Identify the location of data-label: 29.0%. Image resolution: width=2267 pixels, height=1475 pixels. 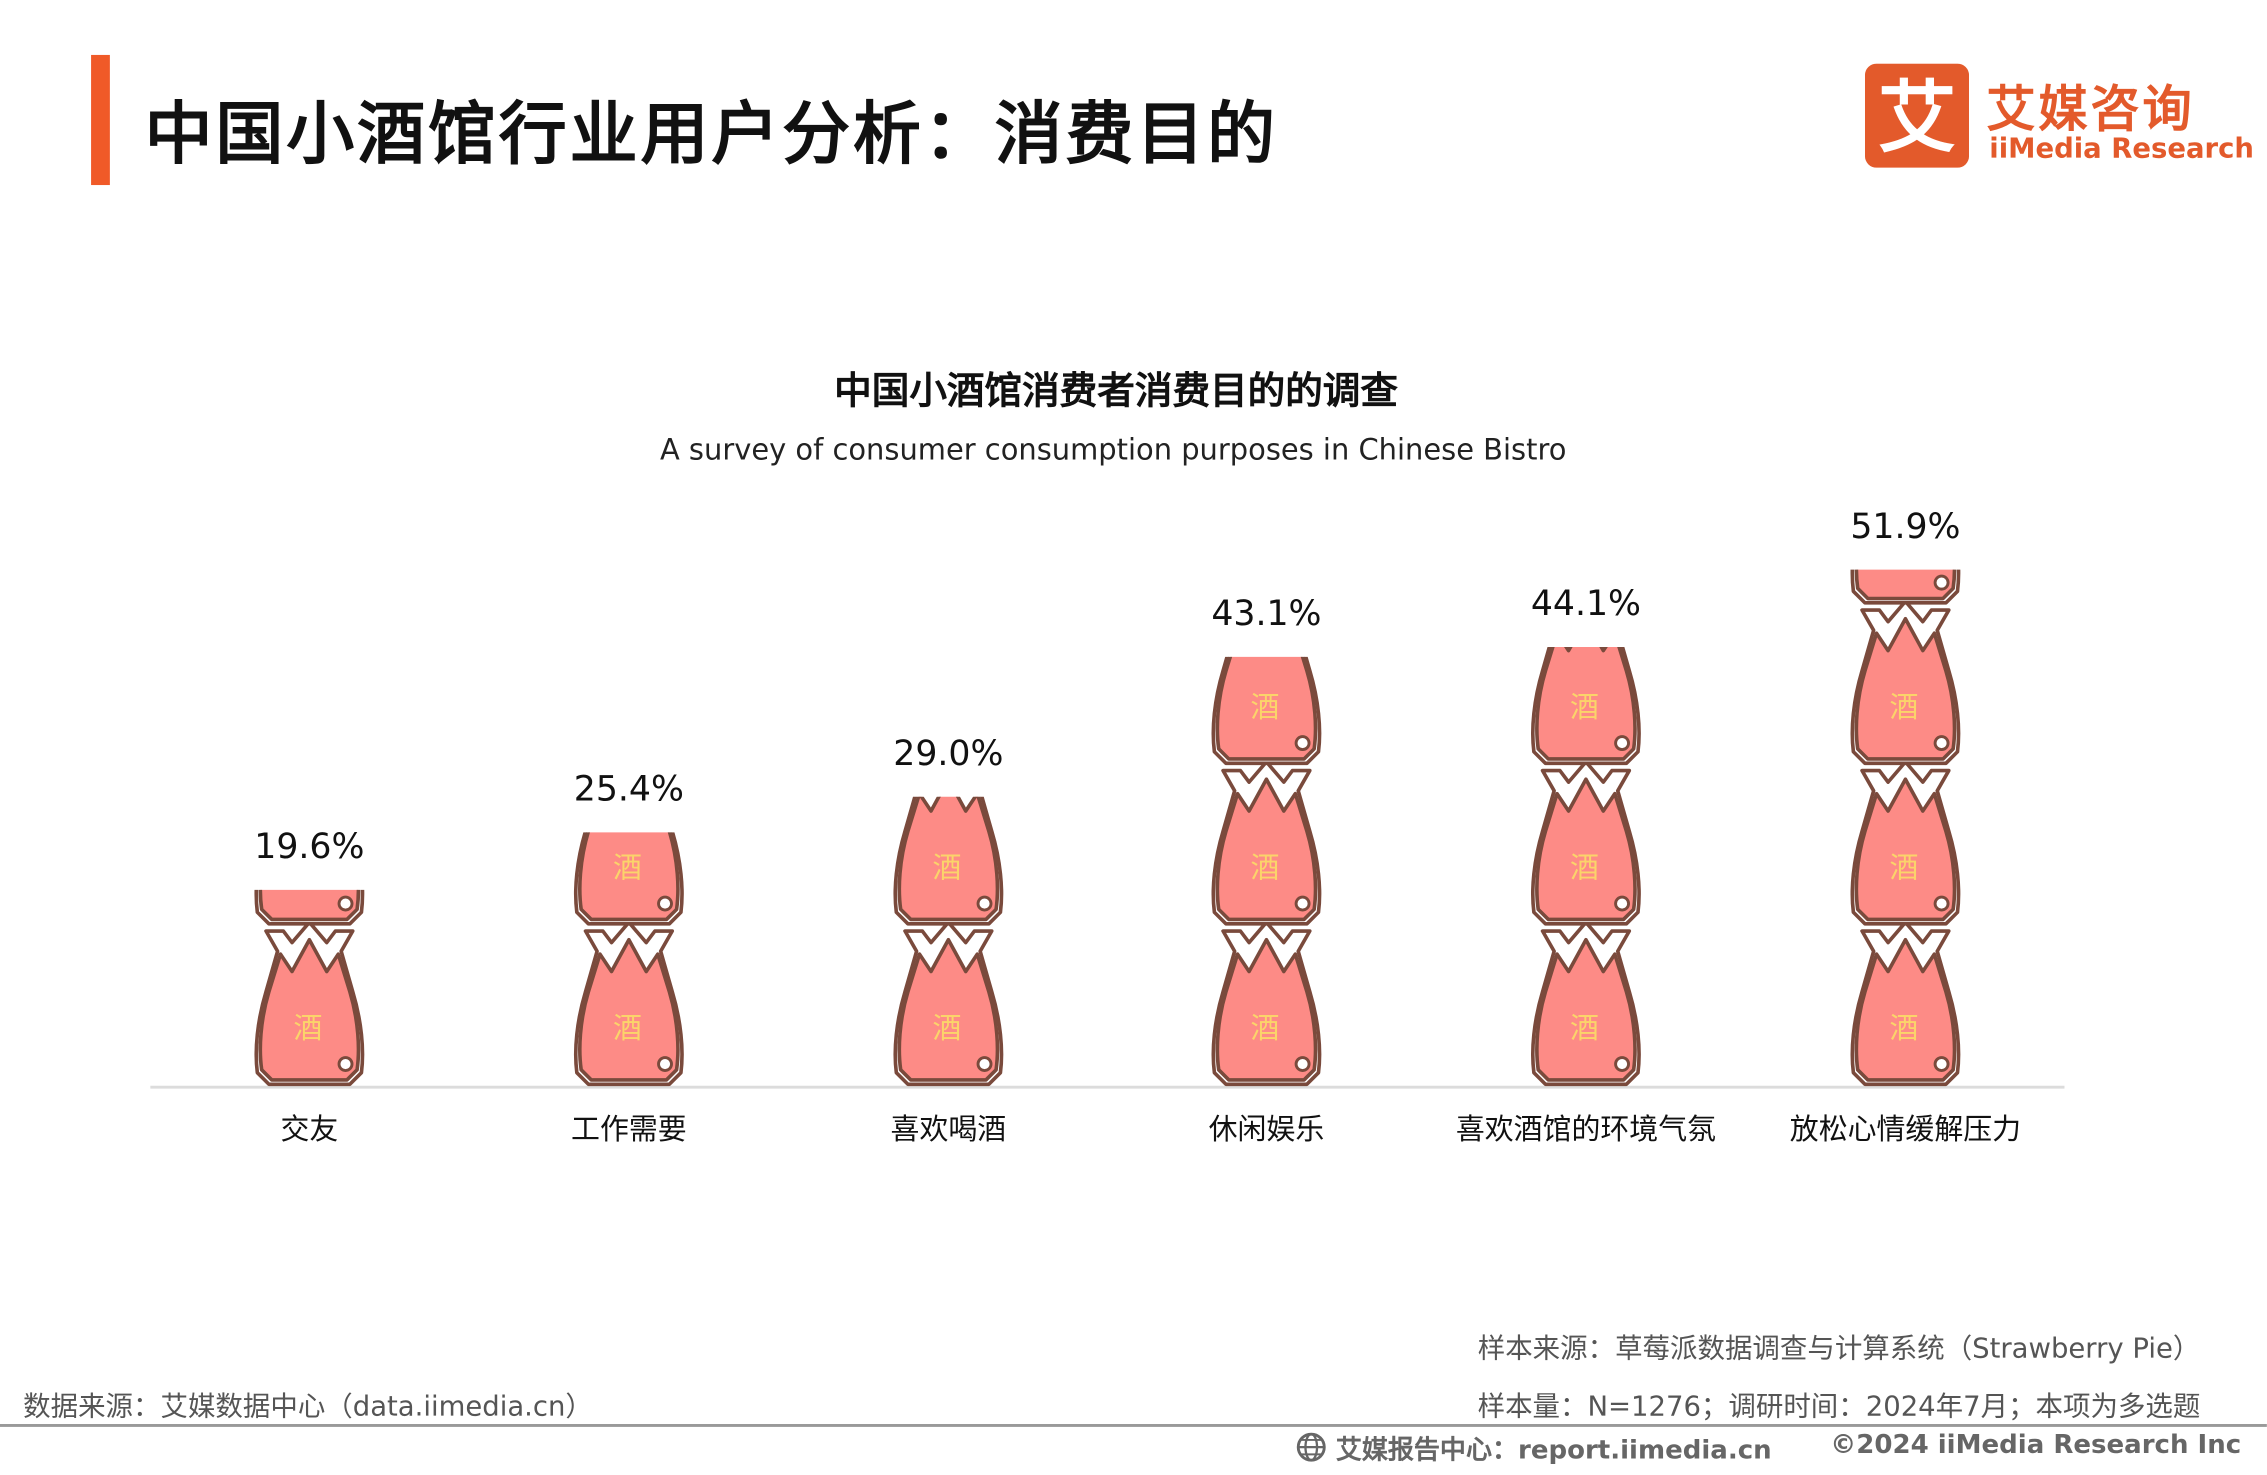
(948, 754).